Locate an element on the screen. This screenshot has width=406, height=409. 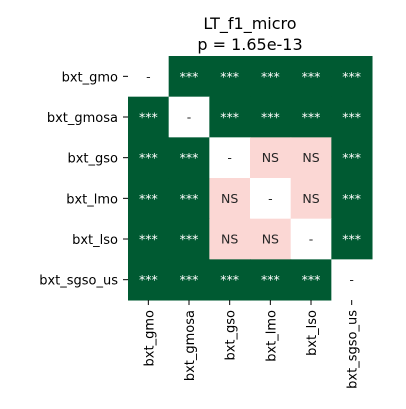
cell-label-4-0: *** is located at coordinates (148, 239).